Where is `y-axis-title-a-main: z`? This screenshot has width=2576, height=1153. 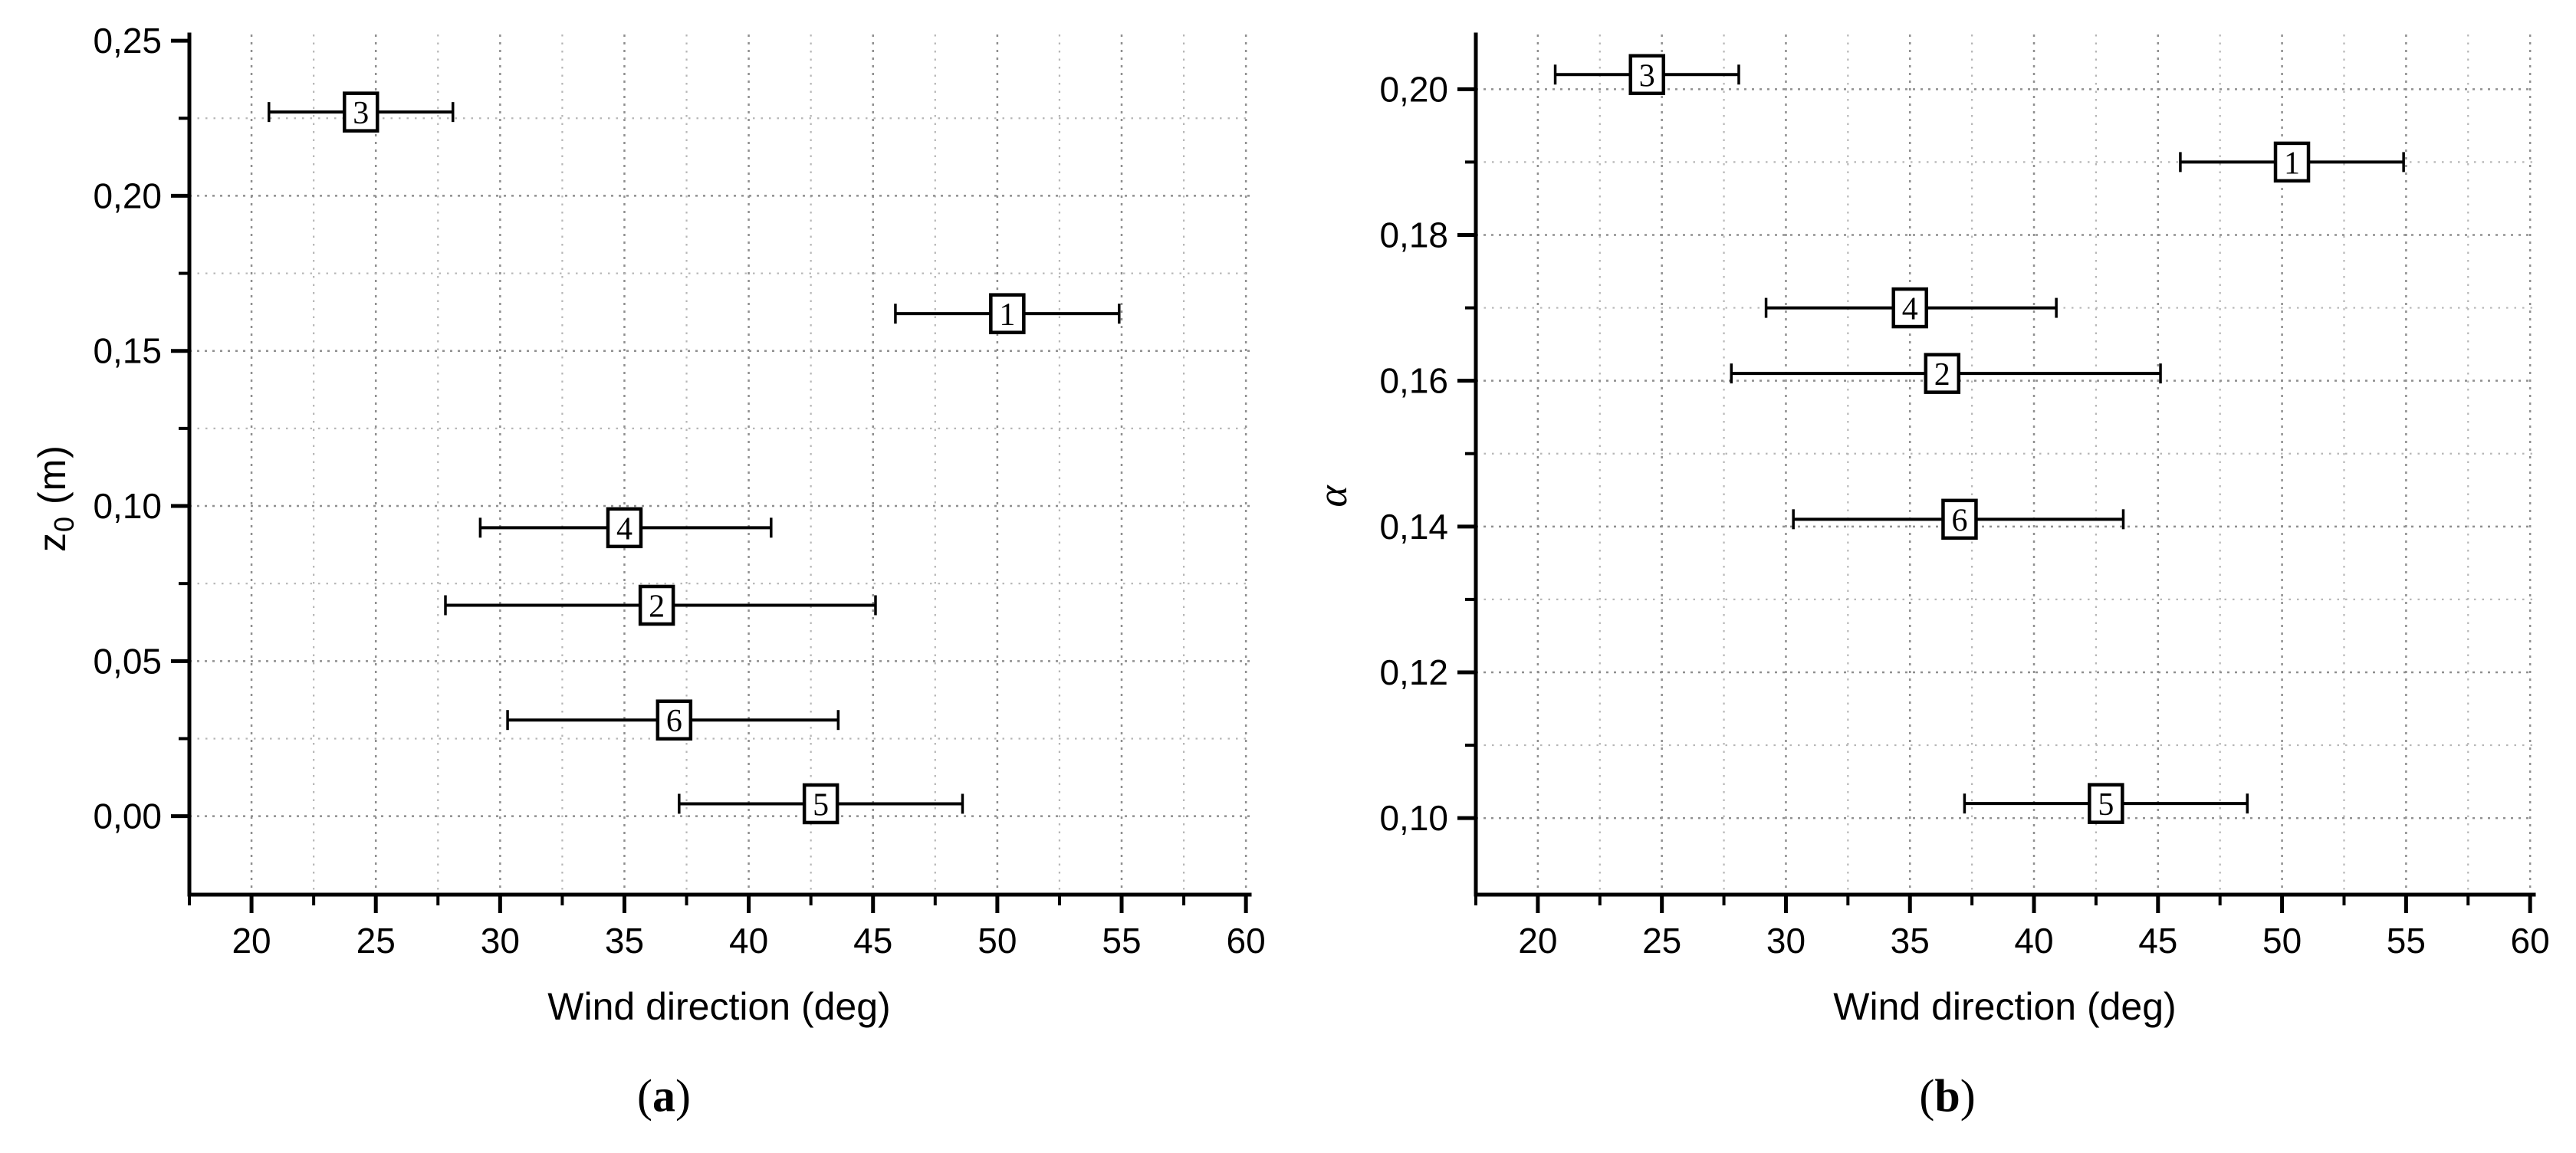
y-axis-title-a-main: z is located at coordinates (53, 541).